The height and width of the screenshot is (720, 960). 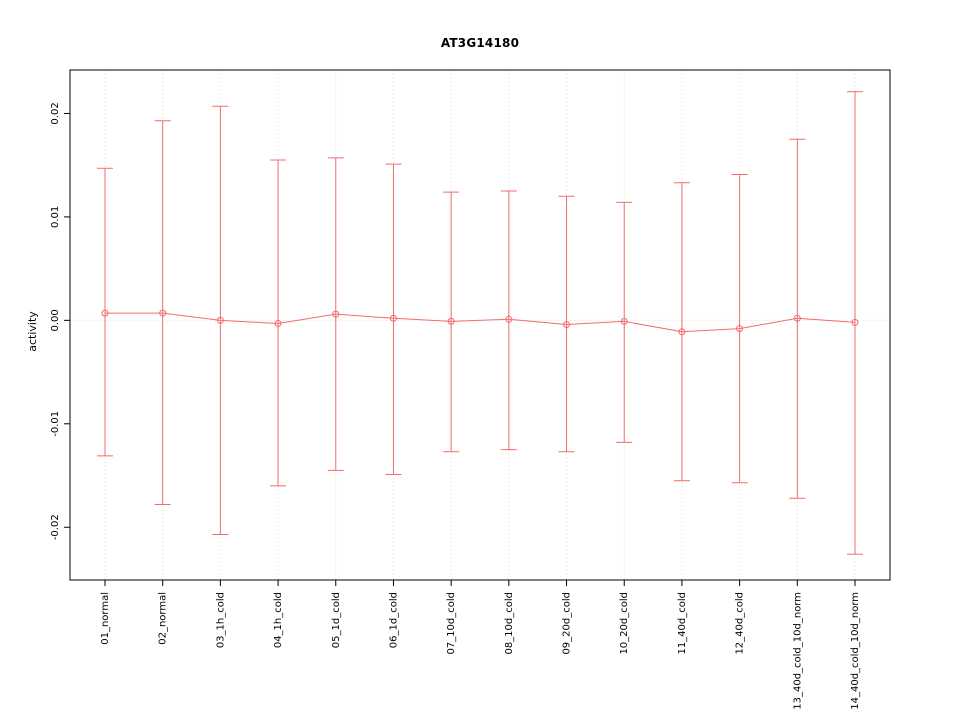 What do you see at coordinates (220, 620) in the screenshot?
I see `x-tick-label: 03_1h_cold` at bounding box center [220, 620].